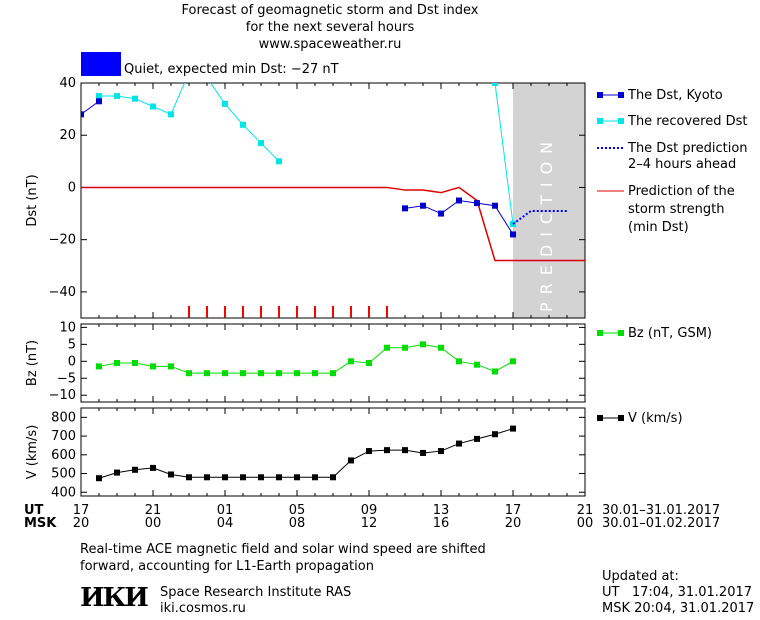 This screenshot has width=760, height=620. Describe the element at coordinates (621, 95) in the screenshot. I see `dst-kyoto-legend-marker` at that location.